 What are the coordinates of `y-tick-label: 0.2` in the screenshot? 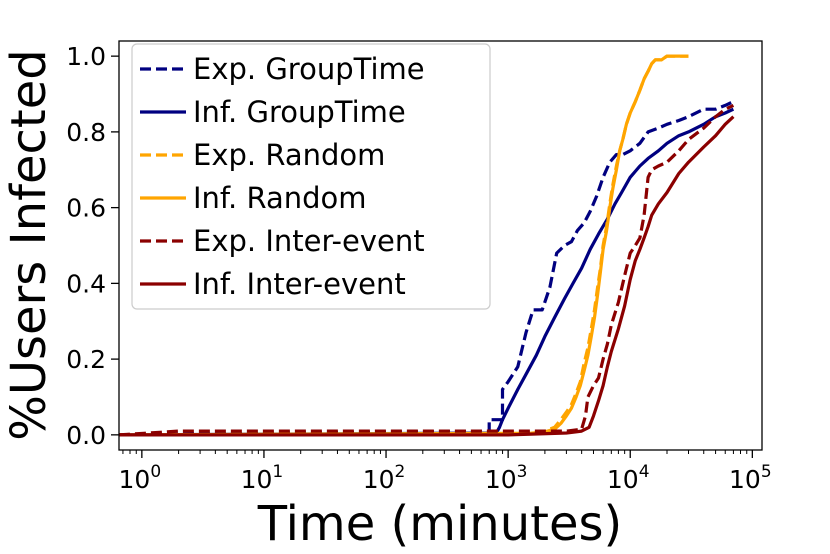 It's located at (86, 359).